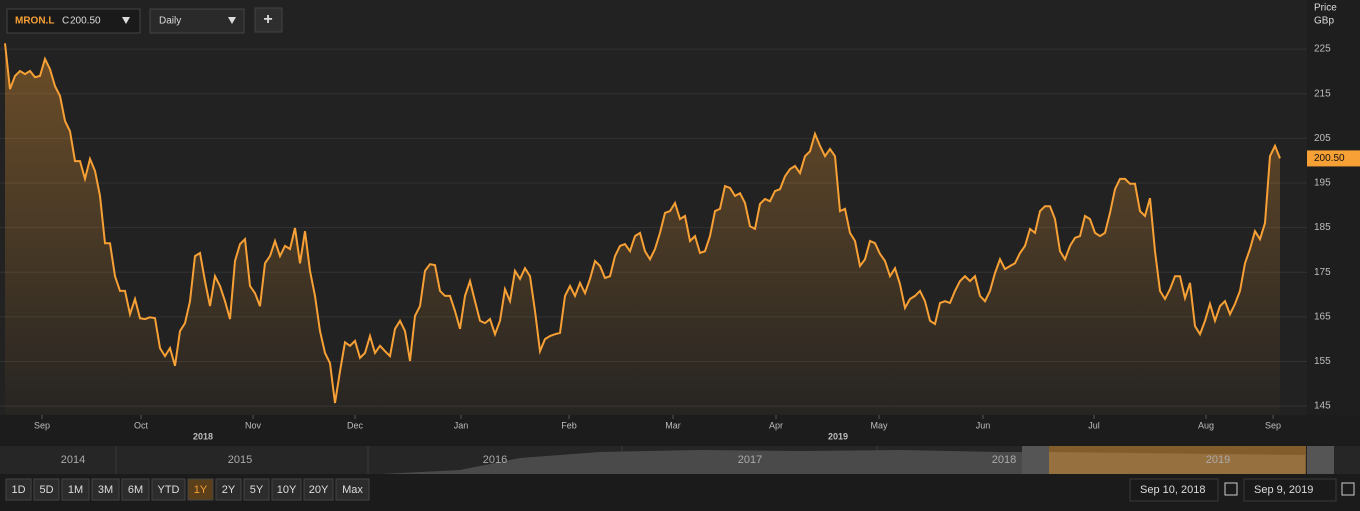 The height and width of the screenshot is (511, 1360). Describe the element at coordinates (879, 425) in the screenshot. I see `x-tick-label: May` at that location.